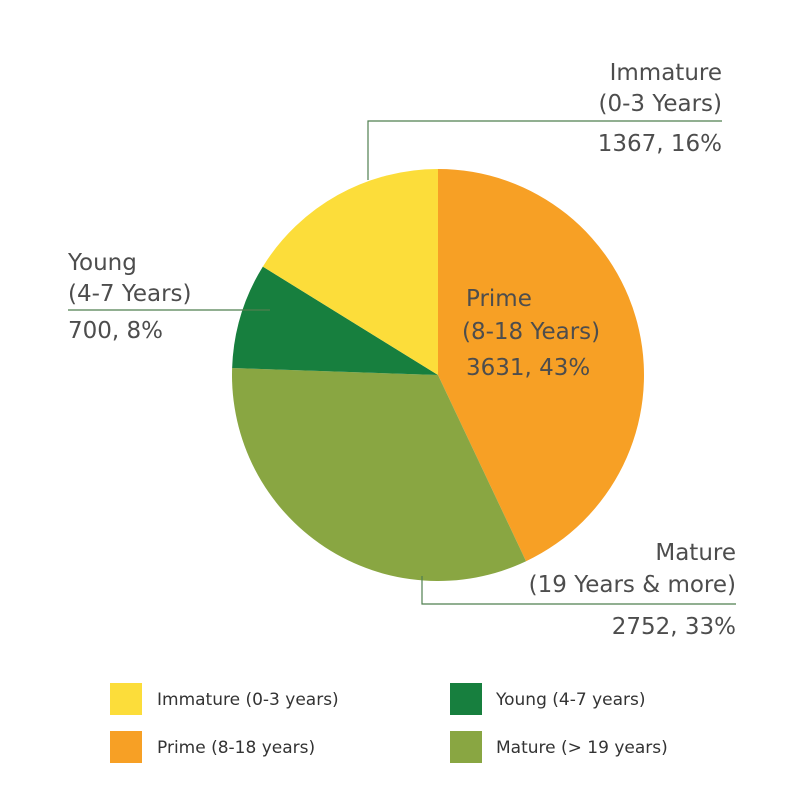 The height and width of the screenshot is (800, 800). What do you see at coordinates (115, 331) in the screenshot?
I see `young-value-label: 700, 8%` at bounding box center [115, 331].